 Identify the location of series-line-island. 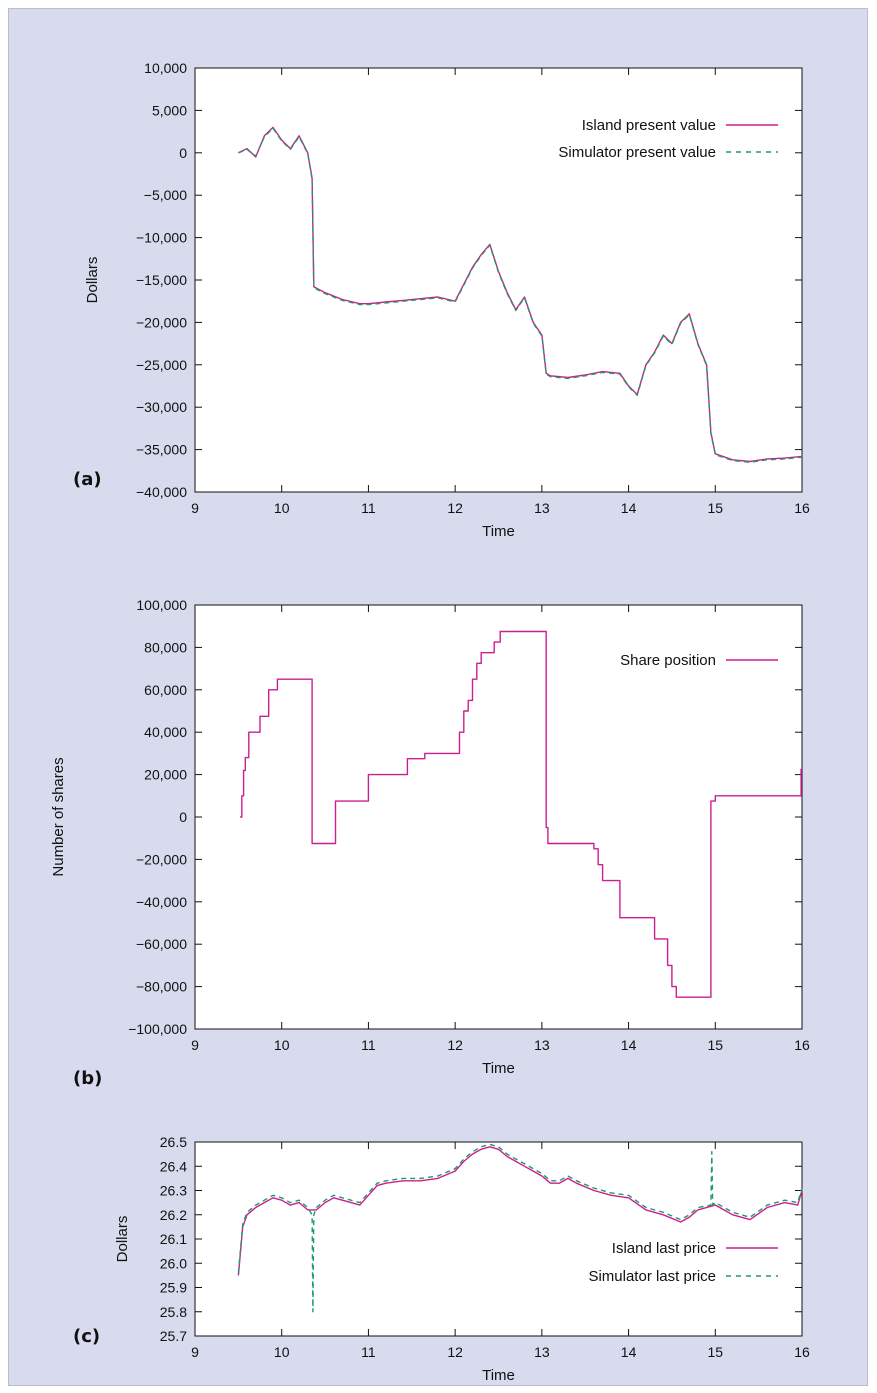
(520, 1211).